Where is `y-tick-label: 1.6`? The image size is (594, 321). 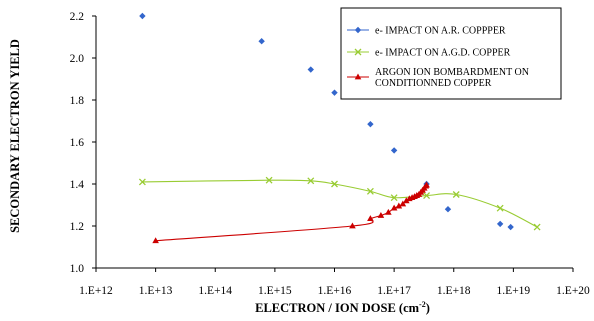 y-tick-label: 1.6 is located at coordinates (77, 143).